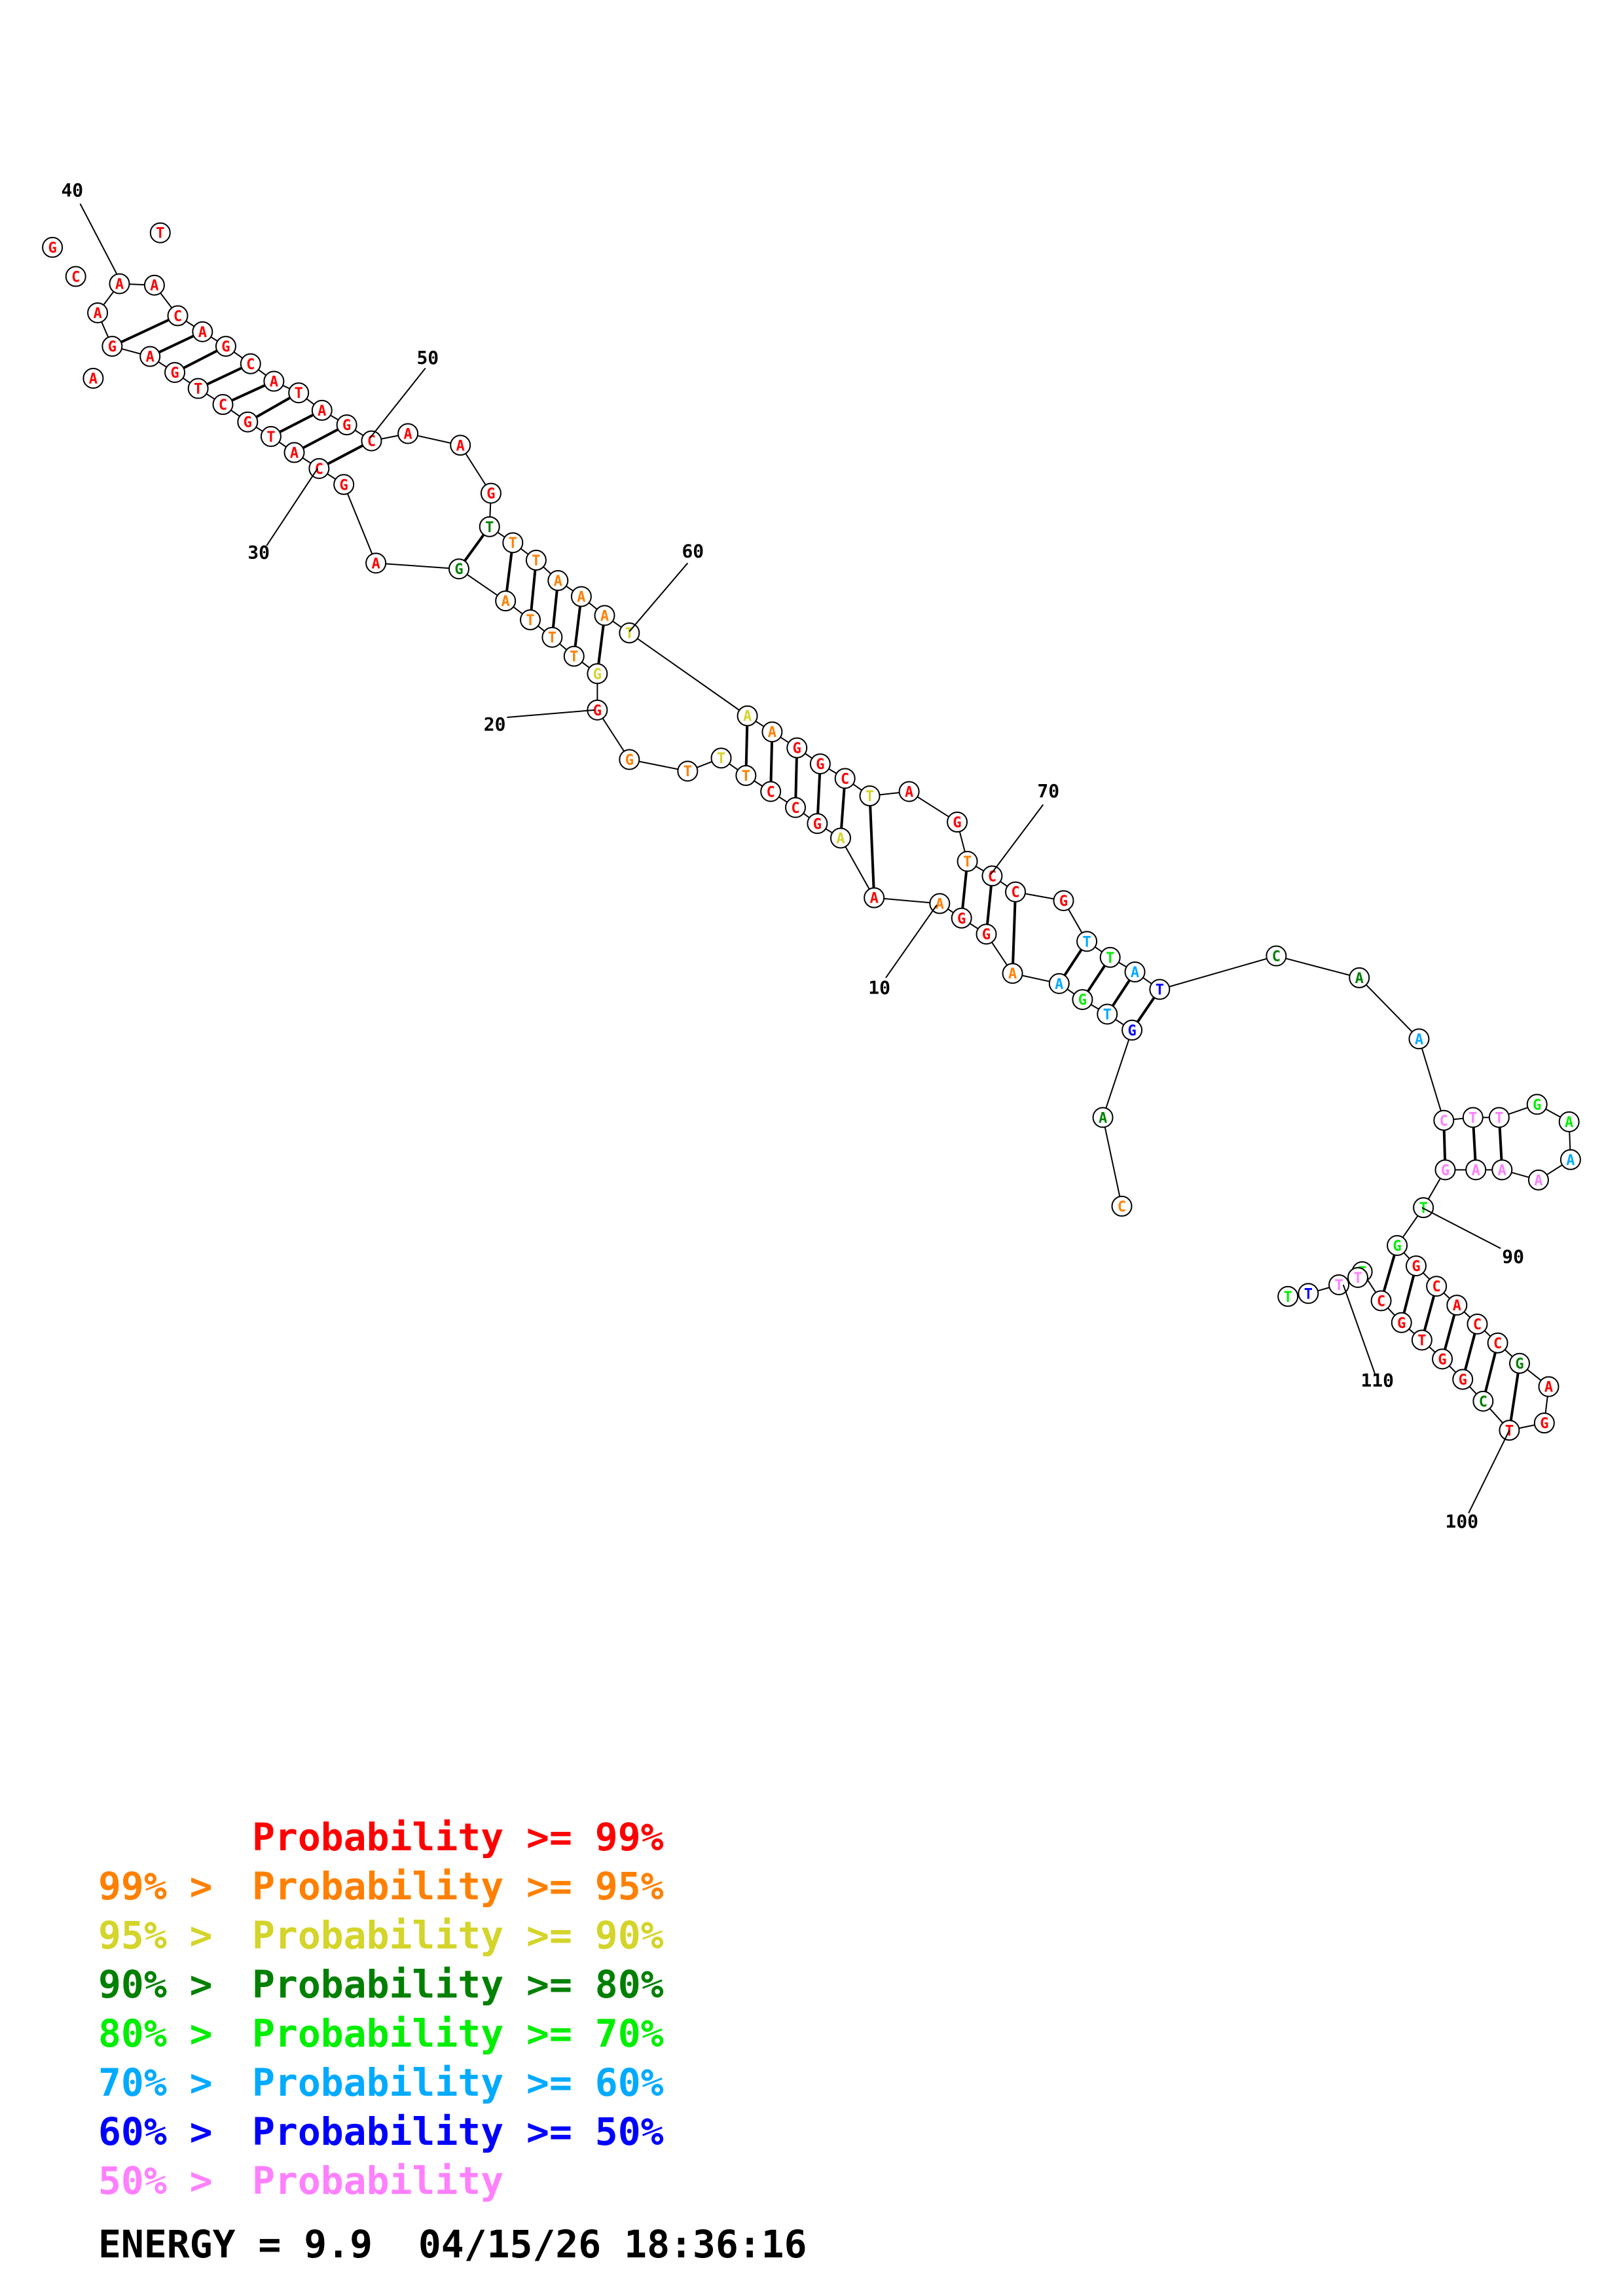  Describe the element at coordinates (458, 1886) in the screenshot. I see `legend-label: Probability >= 95%` at that location.